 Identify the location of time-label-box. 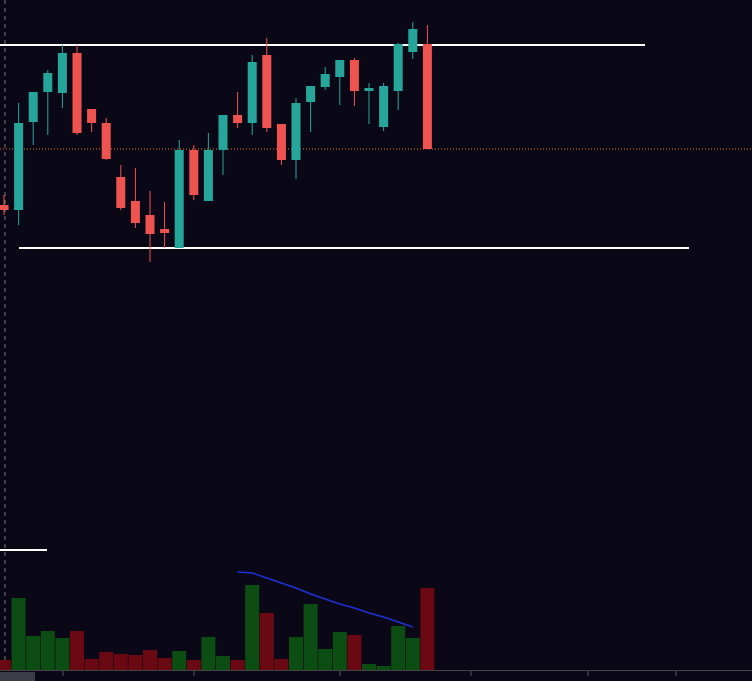
(17, 676).